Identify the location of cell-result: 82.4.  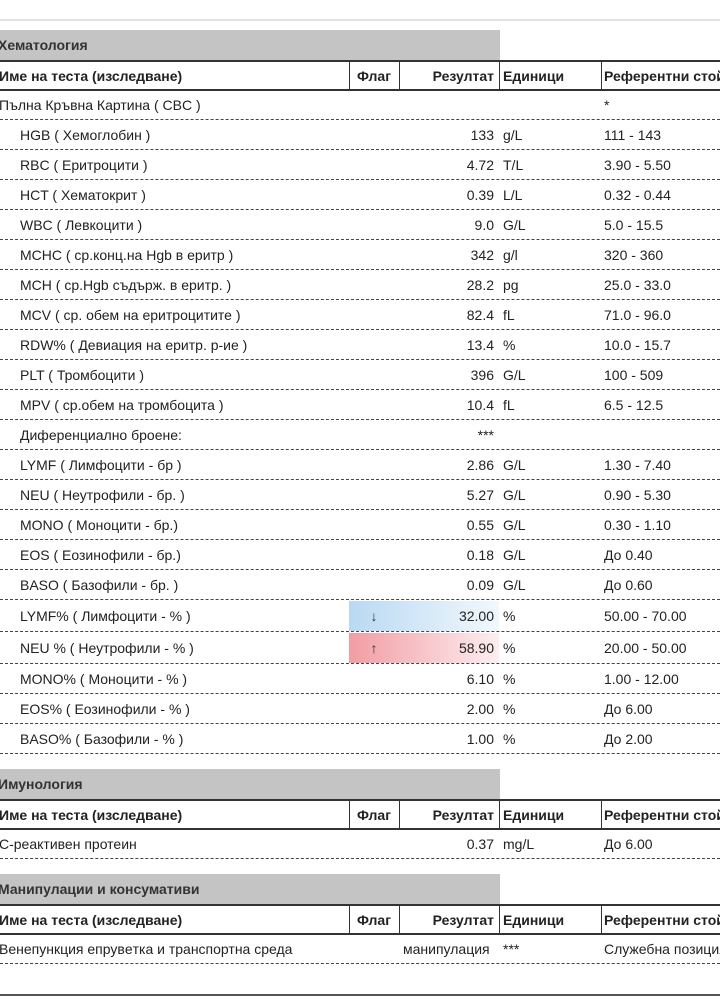
(480, 315).